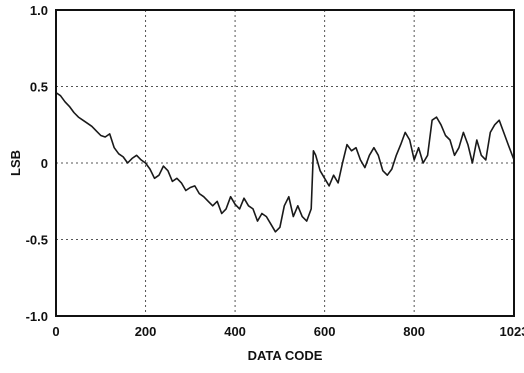 The width and height of the screenshot is (524, 373). I want to click on x-tick-label: 0, so click(55, 331).